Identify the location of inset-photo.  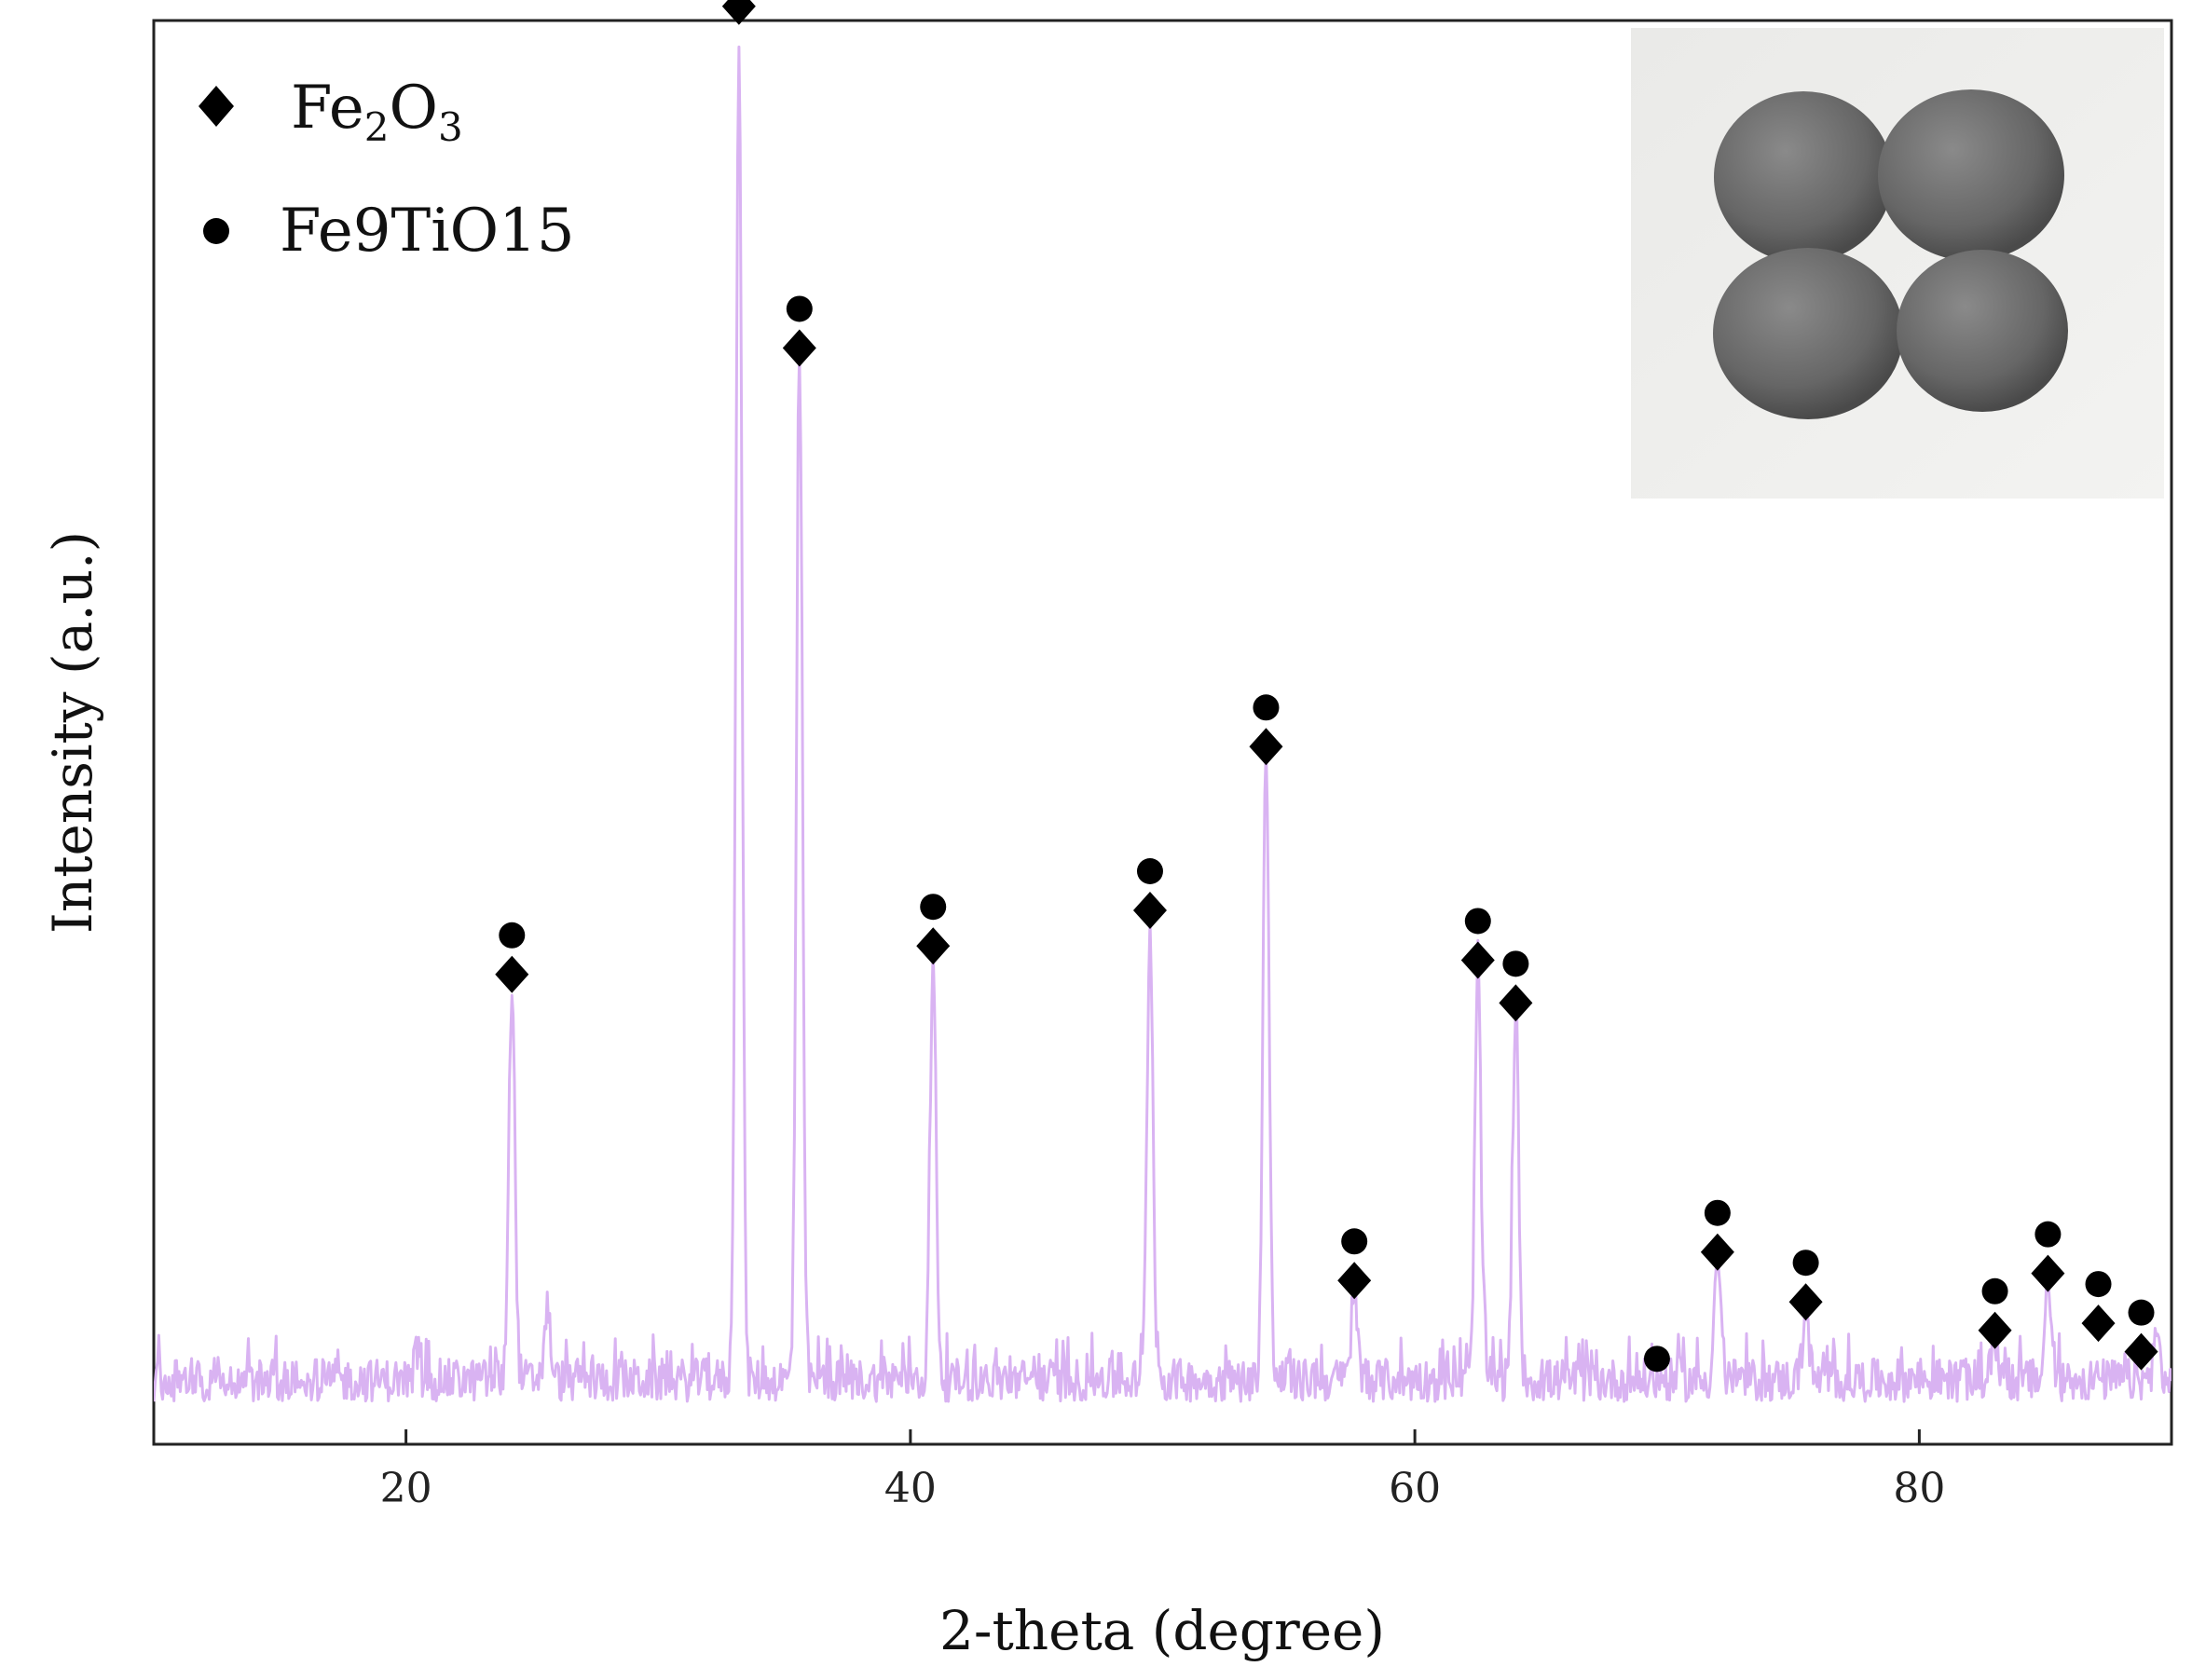
(1897, 263).